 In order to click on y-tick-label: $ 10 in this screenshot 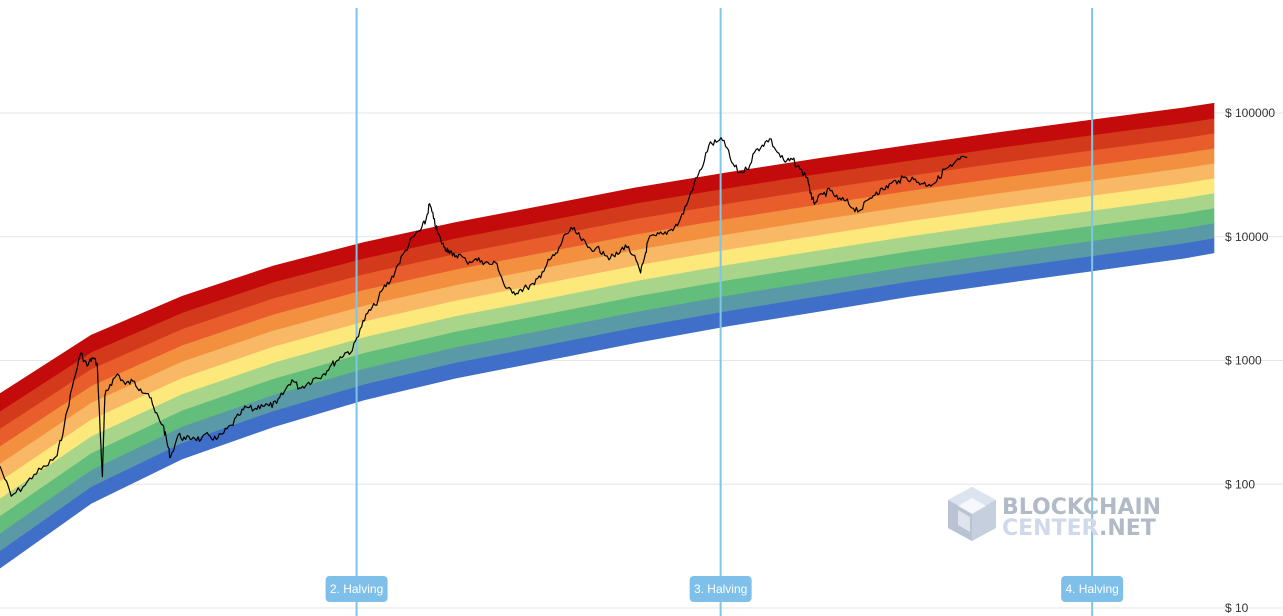, I will do `click(1237, 608)`.